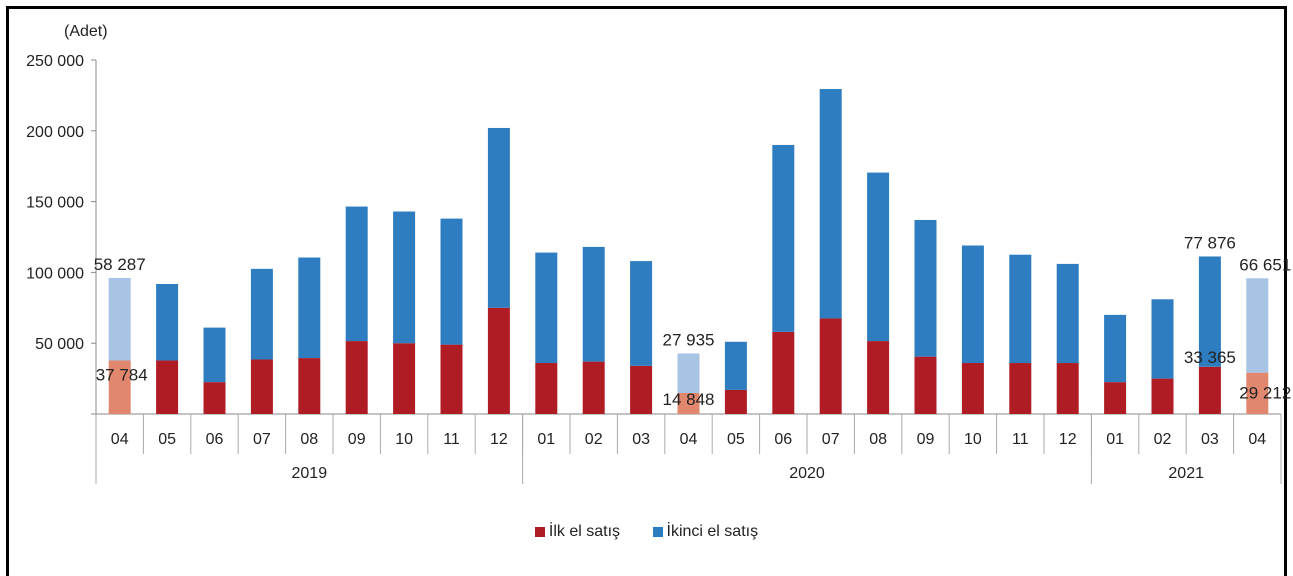 The width and height of the screenshot is (1293, 576). I want to click on data-label: 27 935, so click(689, 339).